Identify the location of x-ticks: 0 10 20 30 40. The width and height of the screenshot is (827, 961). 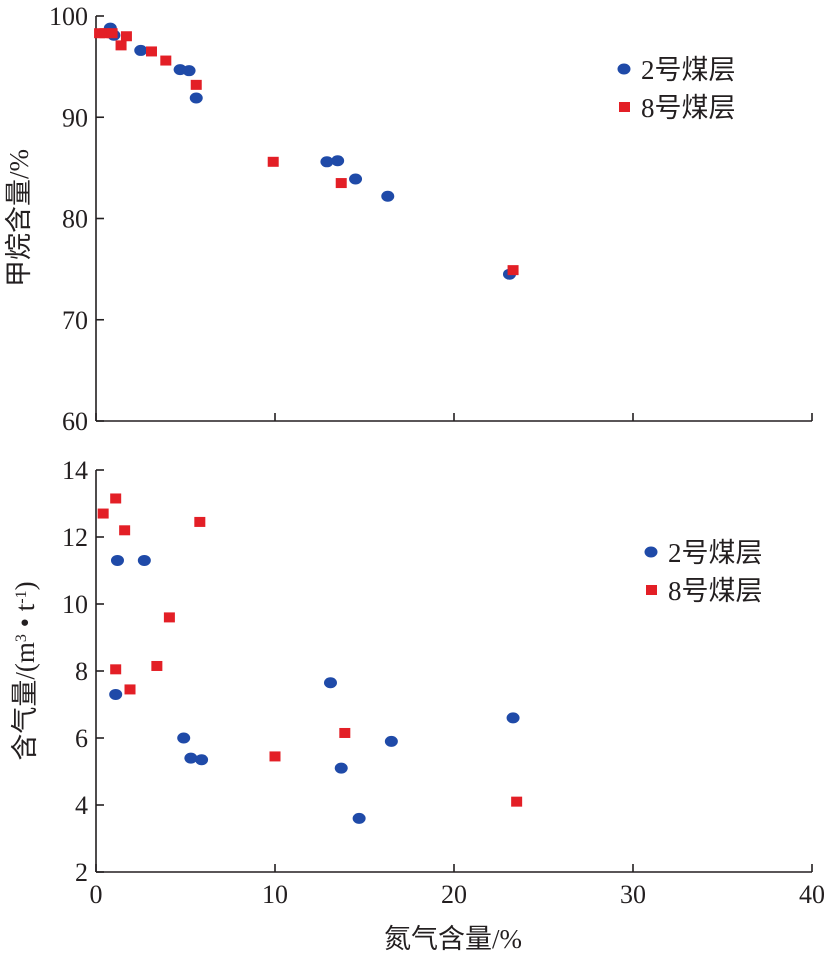
(457, 886).